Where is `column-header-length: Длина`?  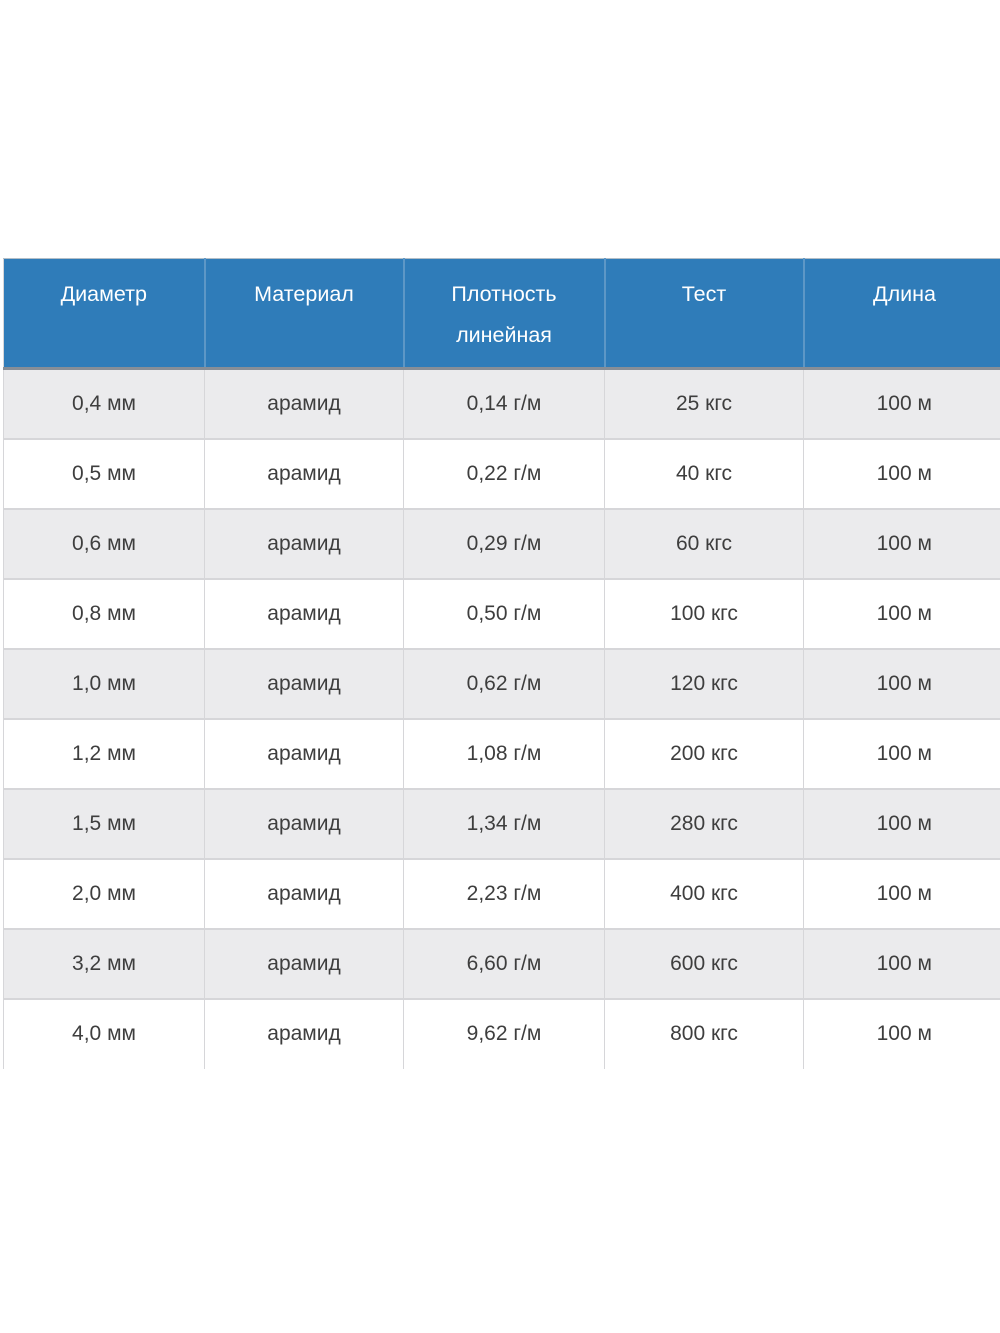 column-header-length: Длина is located at coordinates (901, 314).